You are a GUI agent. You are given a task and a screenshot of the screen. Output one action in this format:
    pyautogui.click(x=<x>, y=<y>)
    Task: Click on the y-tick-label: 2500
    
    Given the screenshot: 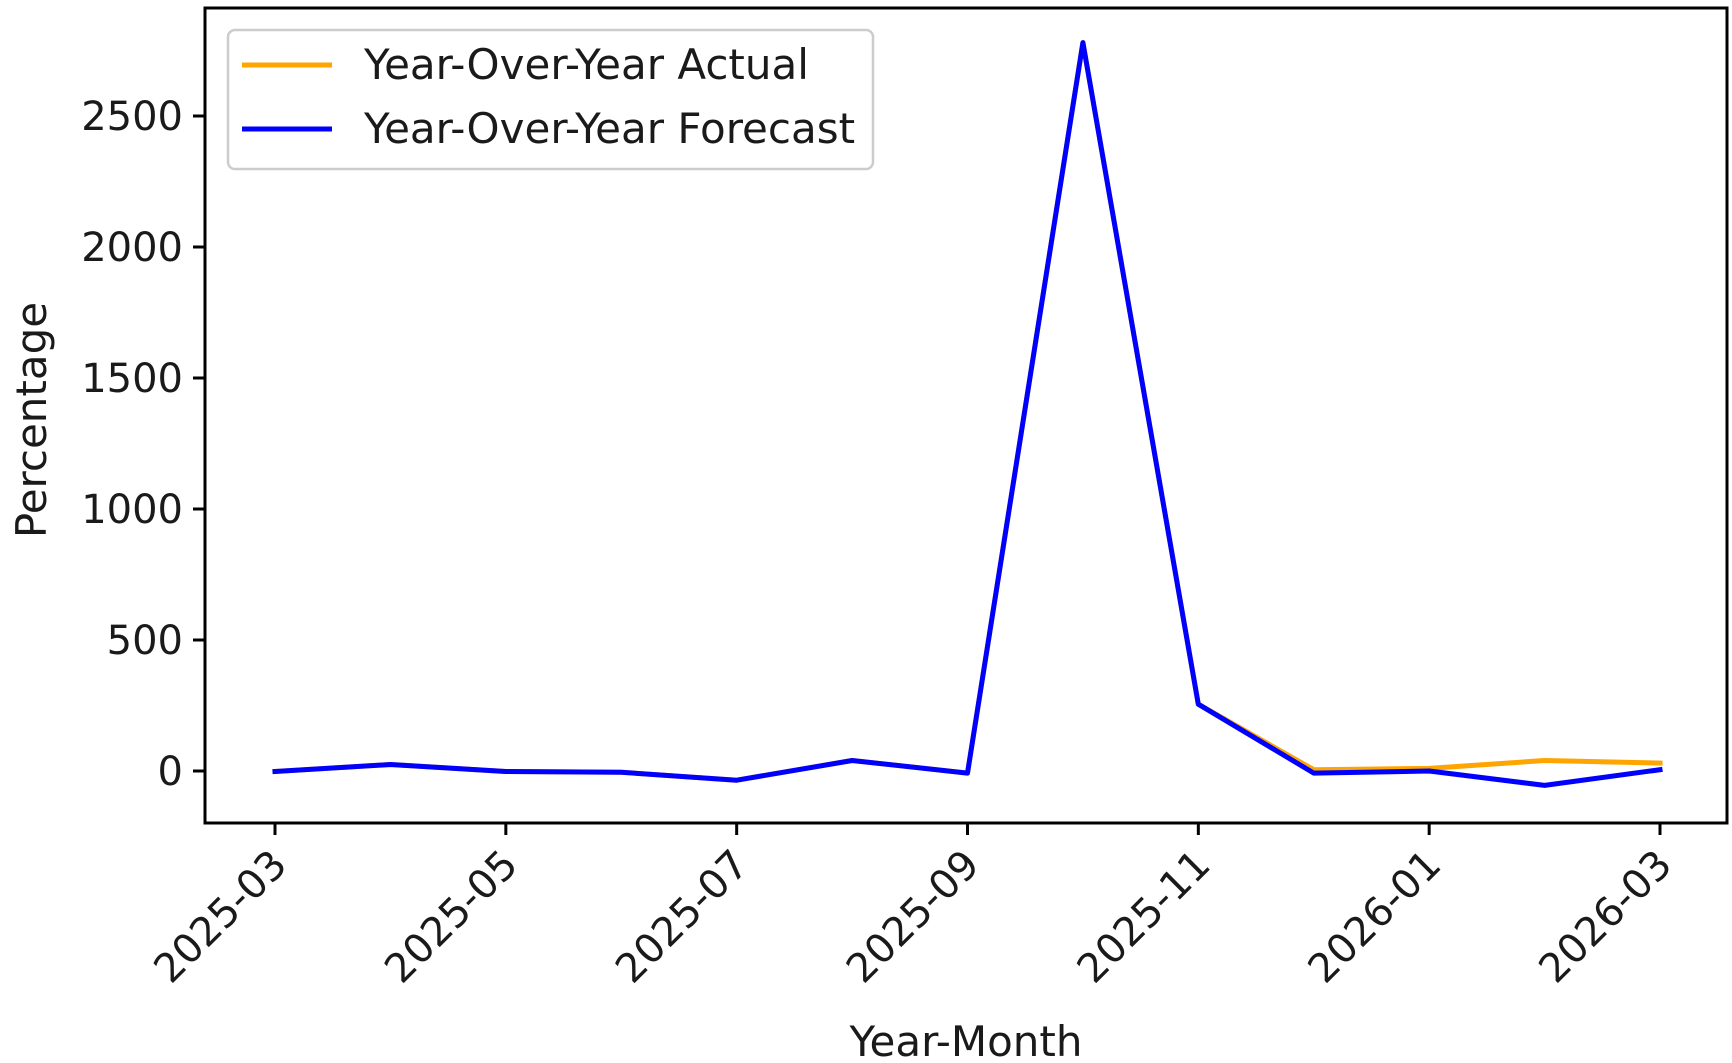 What is the action you would take?
    pyautogui.click(x=132, y=117)
    